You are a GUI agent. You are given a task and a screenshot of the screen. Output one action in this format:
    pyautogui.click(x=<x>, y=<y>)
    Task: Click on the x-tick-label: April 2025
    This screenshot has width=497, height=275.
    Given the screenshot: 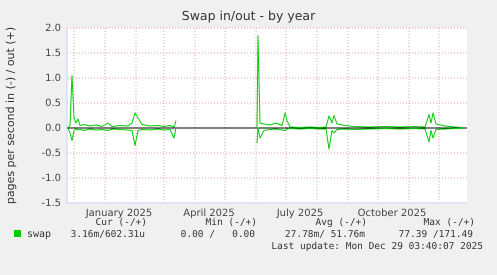 What is the action you would take?
    pyautogui.click(x=209, y=213)
    